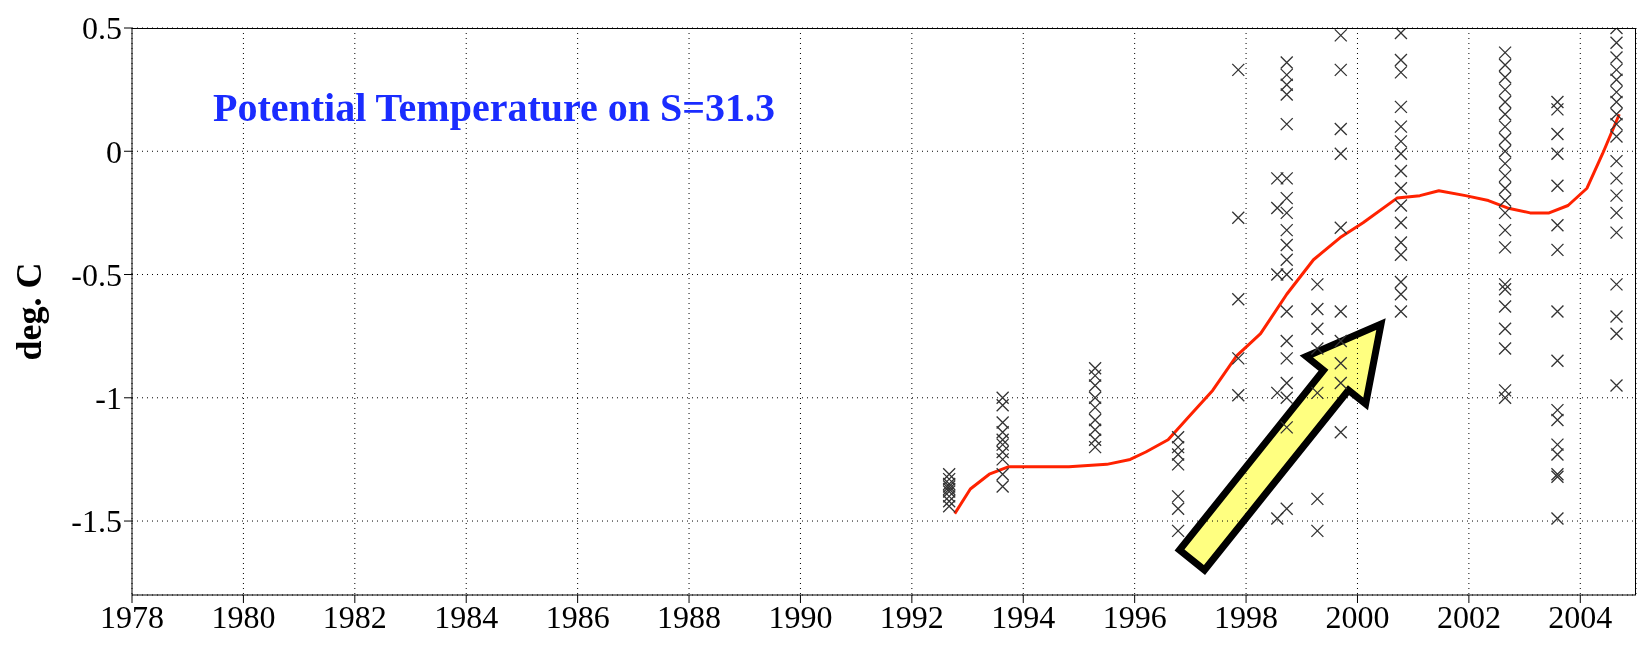 This screenshot has height=653, width=1640. I want to click on x-tick-label: 1986, so click(577, 616).